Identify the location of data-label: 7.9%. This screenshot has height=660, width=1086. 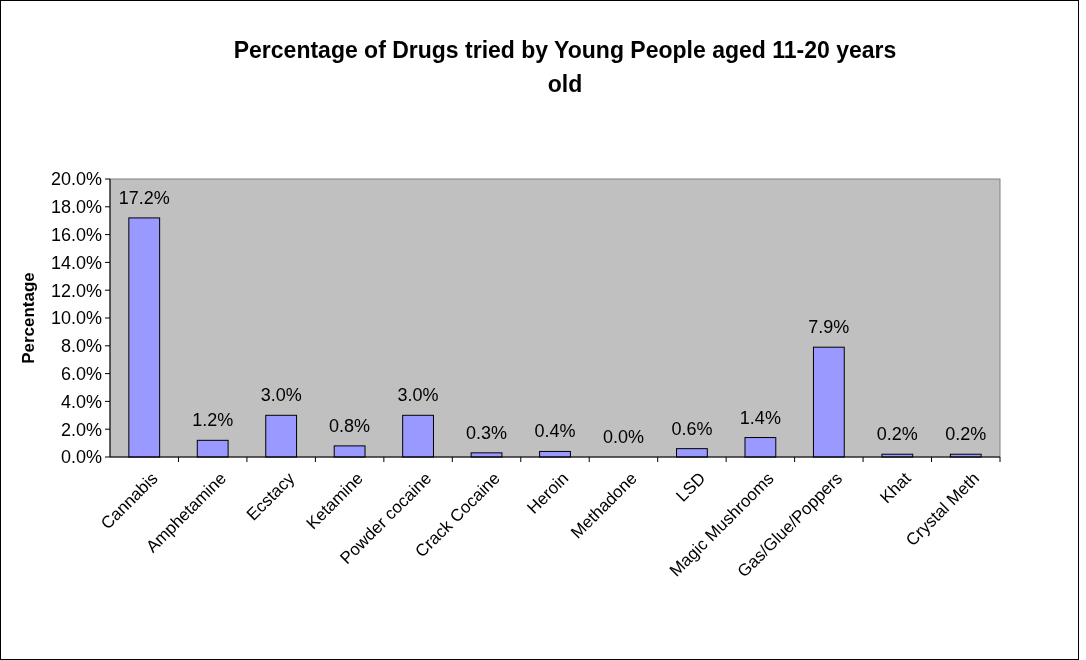
(829, 327).